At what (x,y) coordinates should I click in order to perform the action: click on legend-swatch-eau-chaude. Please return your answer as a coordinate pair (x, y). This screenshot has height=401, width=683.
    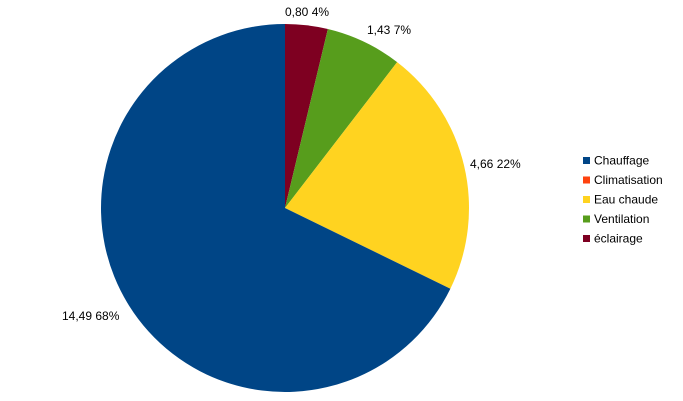
    Looking at the image, I should click on (586, 199).